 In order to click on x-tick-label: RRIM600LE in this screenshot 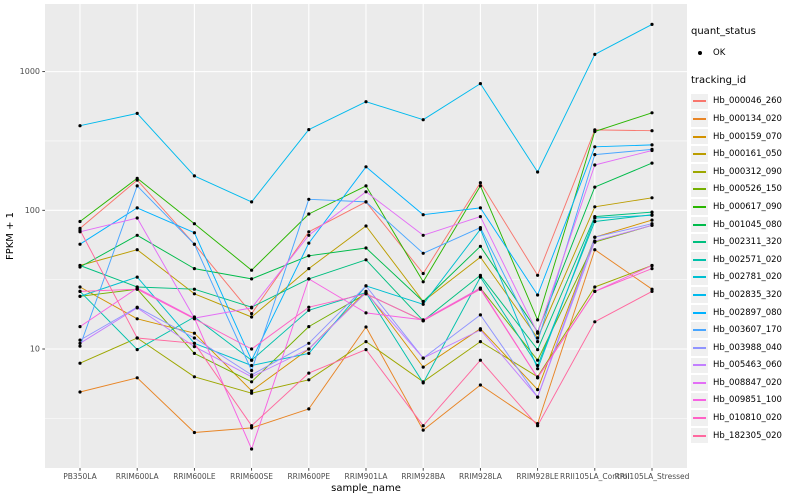, I will do `click(194, 476)`.